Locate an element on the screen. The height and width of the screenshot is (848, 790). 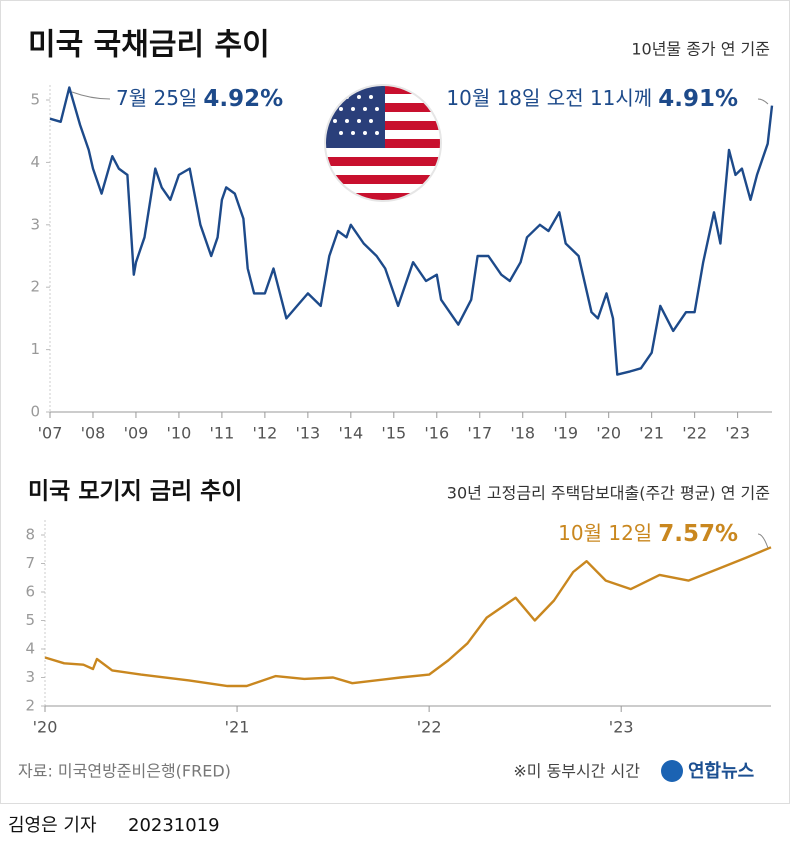
annotation: 10월 18일 오전 11시께 4.91% is located at coordinates (592, 99).